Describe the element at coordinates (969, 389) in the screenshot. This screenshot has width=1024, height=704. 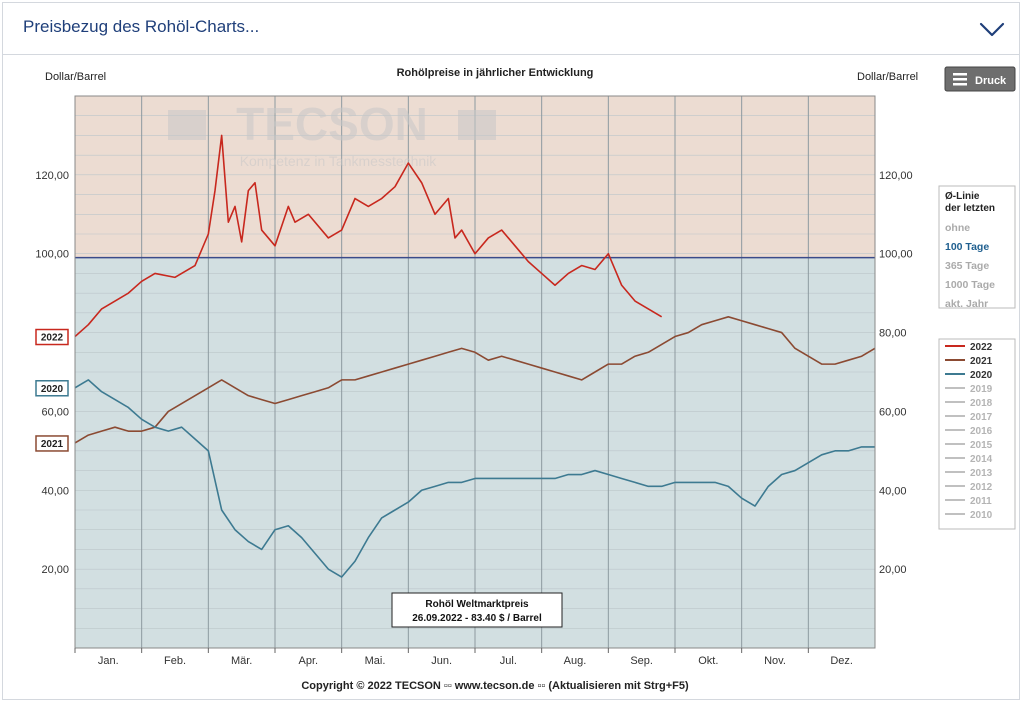
I see `legend-item-2019: 2019` at that location.